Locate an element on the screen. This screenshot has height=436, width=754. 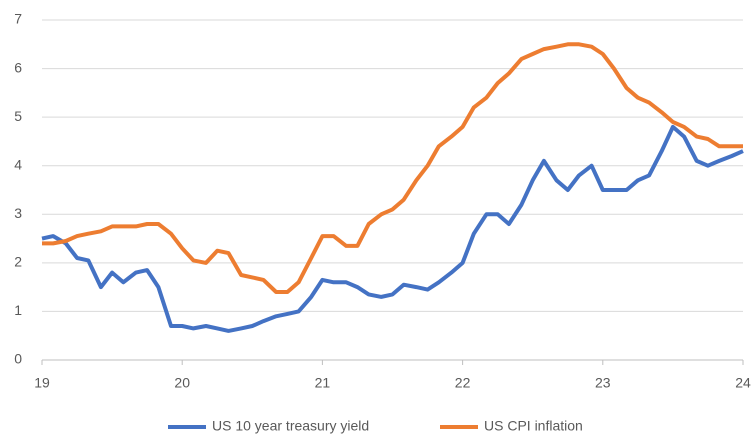
y-tick-label: 4 is located at coordinates (18, 164).